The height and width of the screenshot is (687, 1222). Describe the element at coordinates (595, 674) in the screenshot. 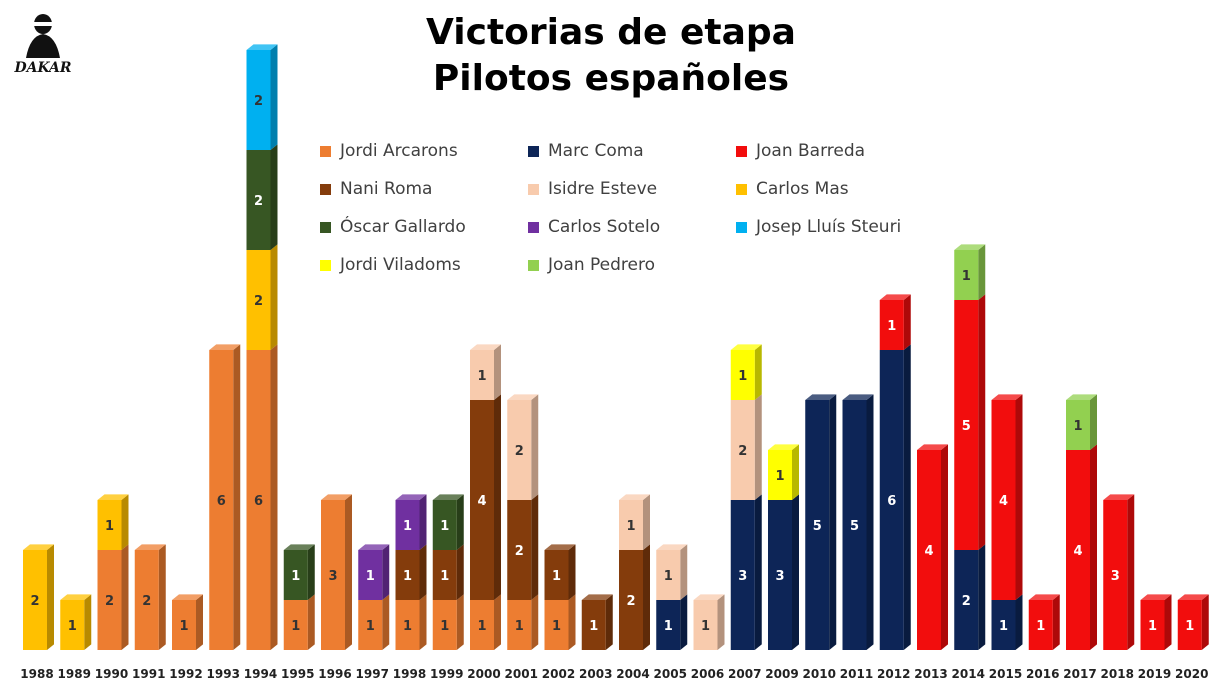

I see `x-tick-label: 2003` at that location.